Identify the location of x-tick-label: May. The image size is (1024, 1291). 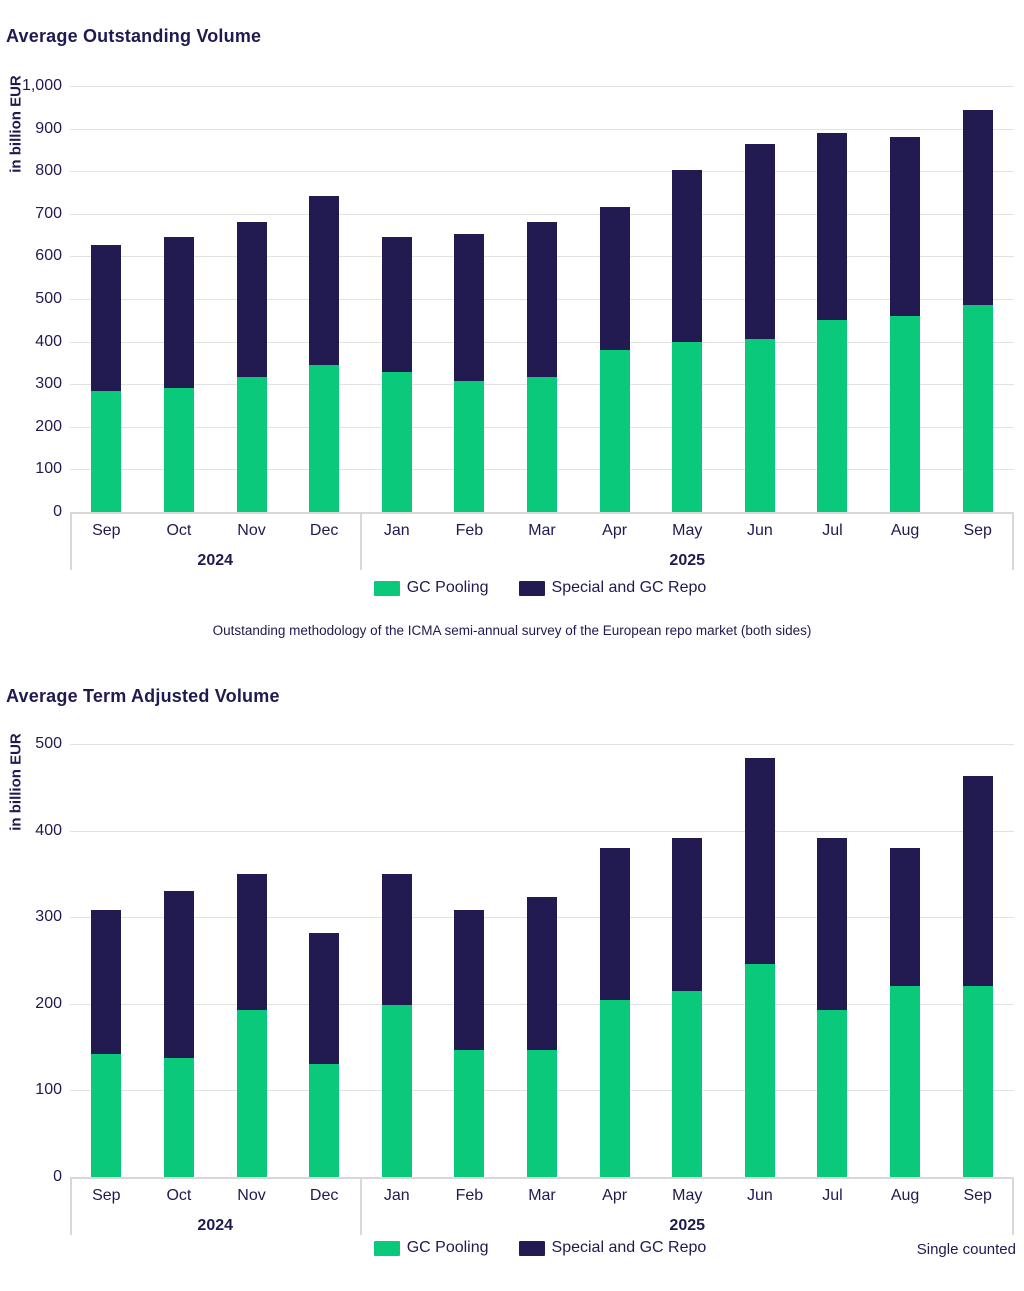
(687, 1195).